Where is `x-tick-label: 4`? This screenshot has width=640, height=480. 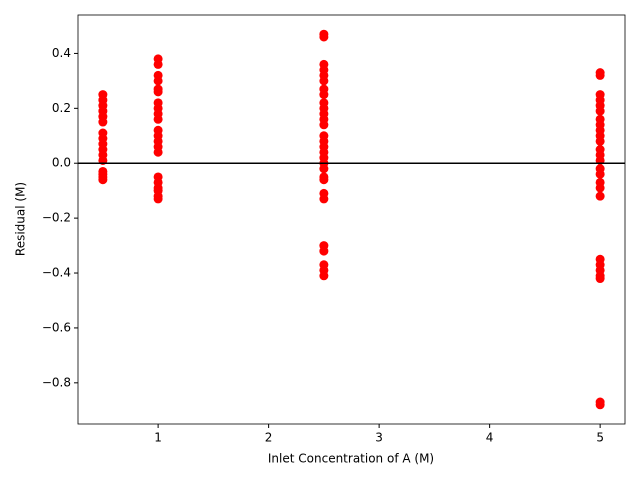 x-tick-label: 4 is located at coordinates (490, 438).